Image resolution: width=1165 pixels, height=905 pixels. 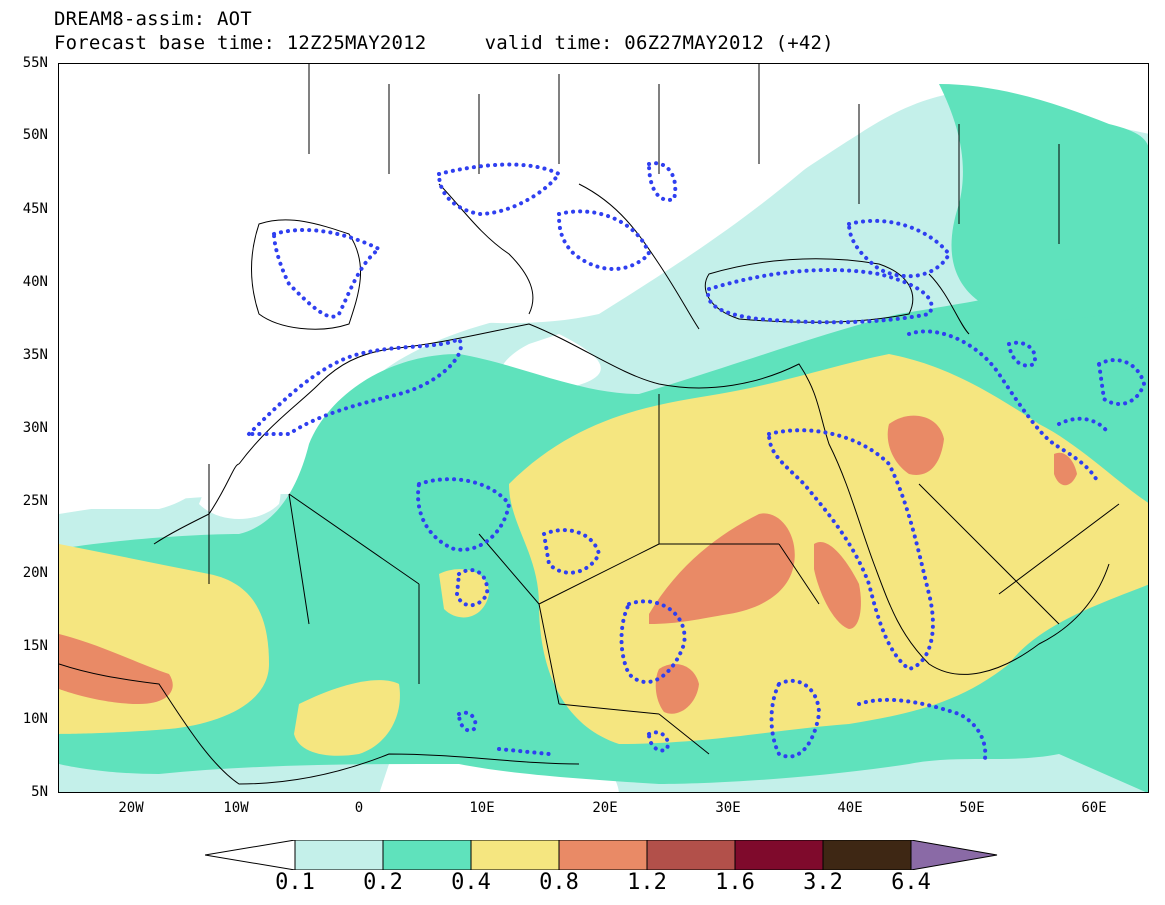 What do you see at coordinates (35, 355) in the screenshot?
I see `lat-label-35n: 35N` at bounding box center [35, 355].